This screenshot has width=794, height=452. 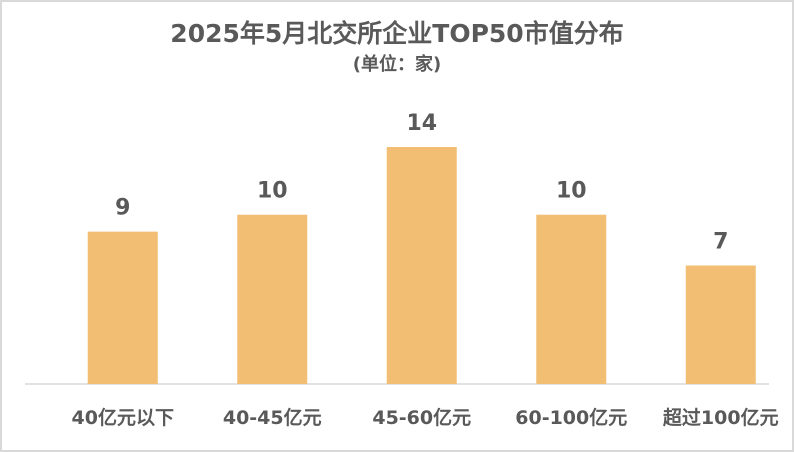 What do you see at coordinates (123, 417) in the screenshot?
I see `x-tick-label: 40亿元以下` at bounding box center [123, 417].